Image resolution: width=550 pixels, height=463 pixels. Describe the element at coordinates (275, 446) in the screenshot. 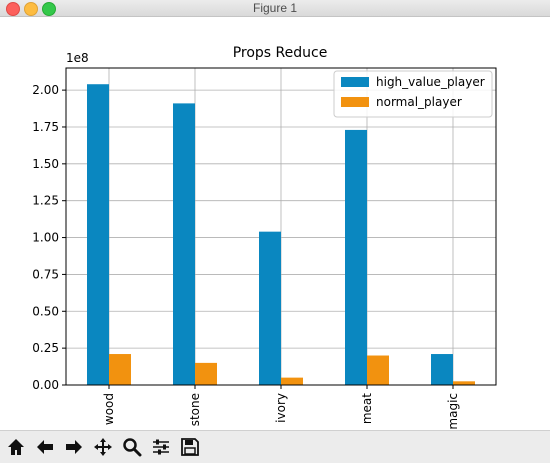

I see `navigation-toolbar` at that location.